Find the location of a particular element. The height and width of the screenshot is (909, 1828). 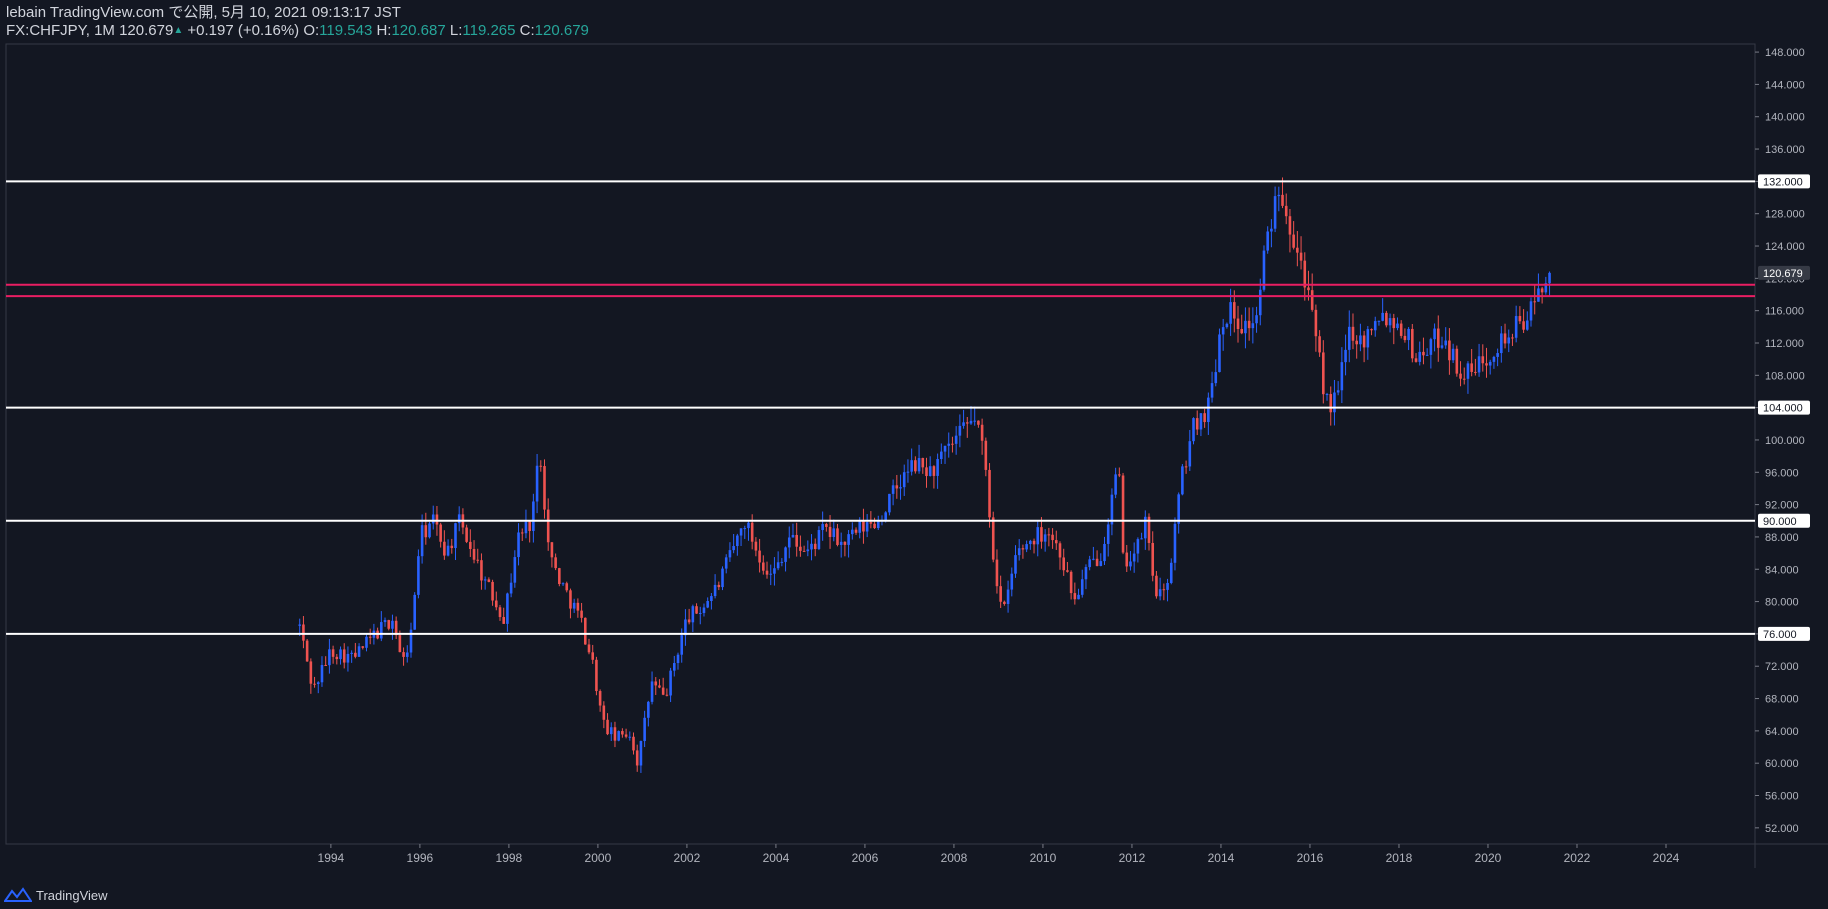

price-tick-label: 100.000 is located at coordinates (1785, 441).